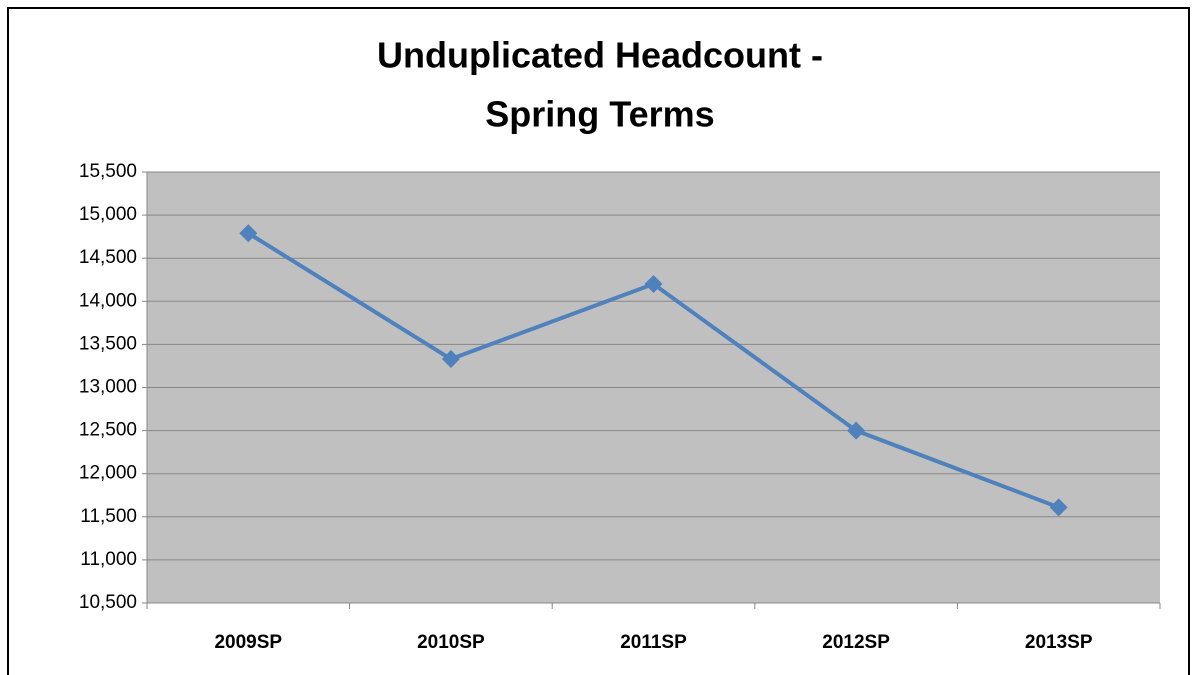  Describe the element at coordinates (108, 473) in the screenshot. I see `y-tick-label: 12,000` at that location.